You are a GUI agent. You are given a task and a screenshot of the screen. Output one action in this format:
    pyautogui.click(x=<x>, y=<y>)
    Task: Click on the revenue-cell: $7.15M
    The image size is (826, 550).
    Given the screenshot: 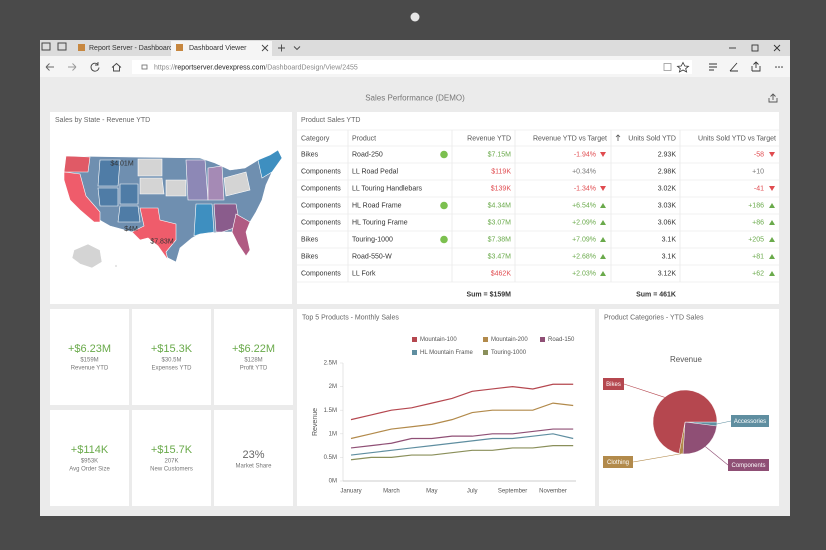 What is the action you would take?
    pyautogui.click(x=500, y=154)
    